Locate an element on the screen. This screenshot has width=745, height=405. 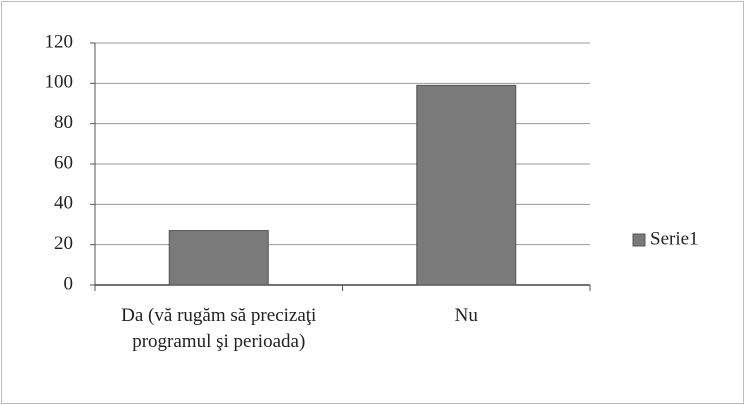
y-tick-label: 40 is located at coordinates (63, 203).